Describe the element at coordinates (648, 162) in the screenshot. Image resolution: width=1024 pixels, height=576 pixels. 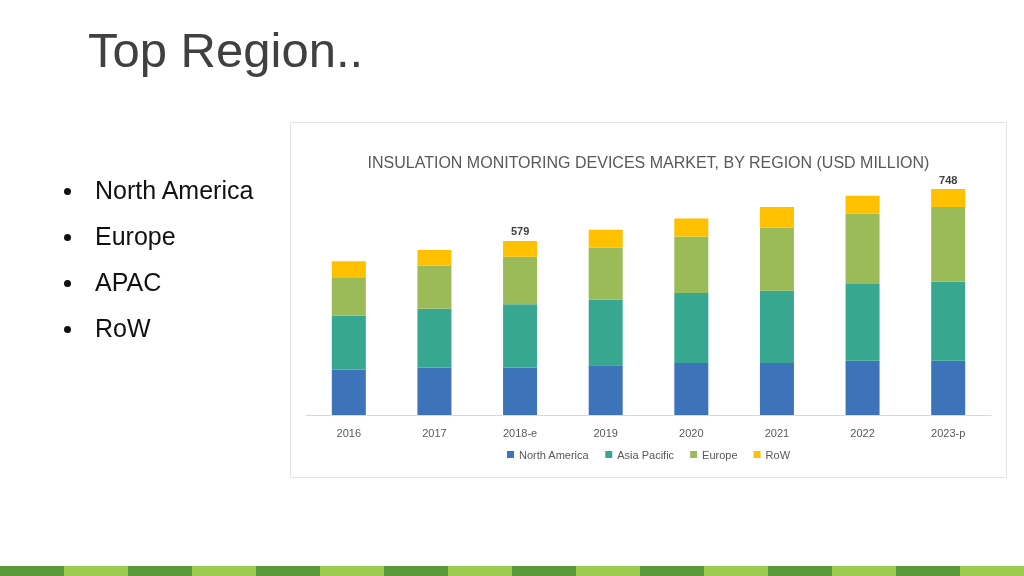
I see `chart-subtitle: INSULATION MONITORING DEVICES MARKET, BY REGION (USD MILLION)` at that location.